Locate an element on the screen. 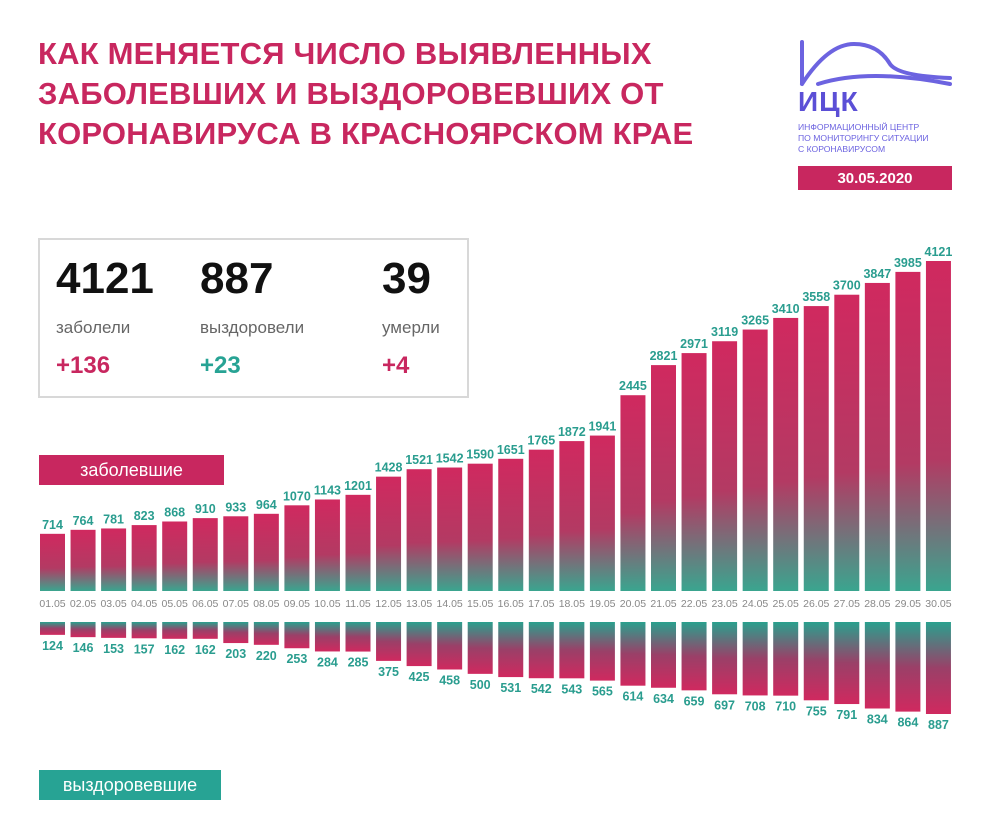  recovered-value-label: 887 is located at coordinates (938, 725).